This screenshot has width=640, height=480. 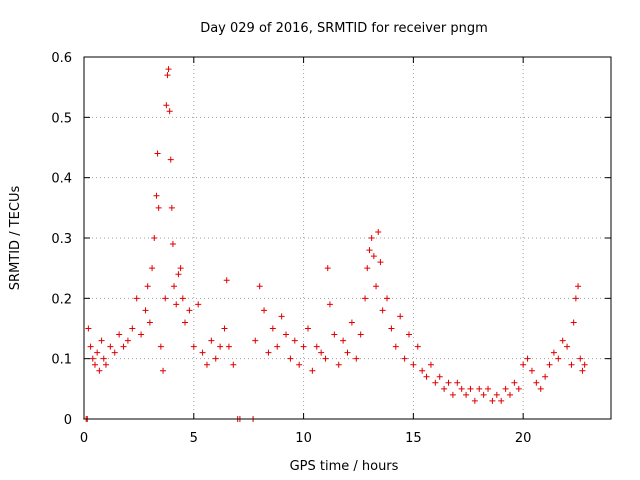 I want to click on y-tick-label: 0.2, so click(x=61, y=299).